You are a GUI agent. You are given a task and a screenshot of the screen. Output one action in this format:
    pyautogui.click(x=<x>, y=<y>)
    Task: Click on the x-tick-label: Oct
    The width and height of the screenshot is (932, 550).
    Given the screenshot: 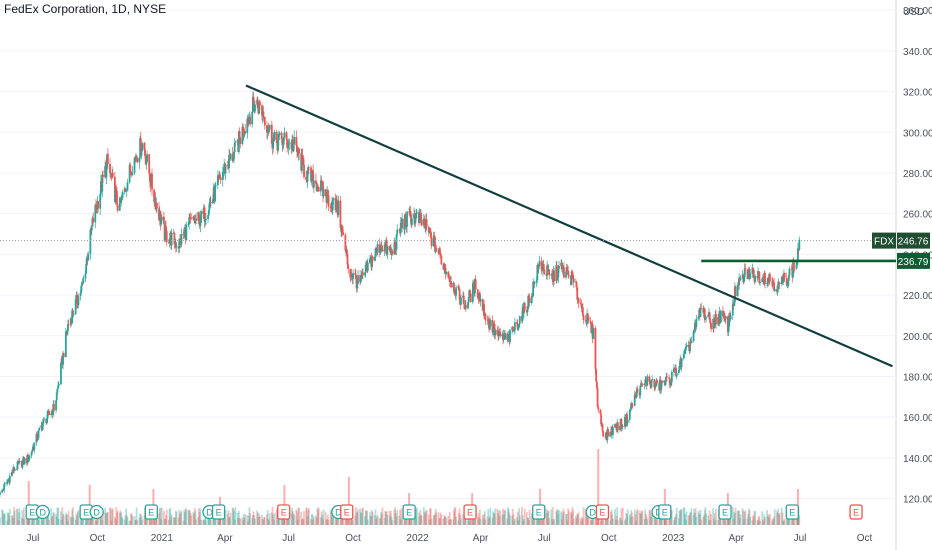 What is the action you would take?
    pyautogui.click(x=98, y=538)
    